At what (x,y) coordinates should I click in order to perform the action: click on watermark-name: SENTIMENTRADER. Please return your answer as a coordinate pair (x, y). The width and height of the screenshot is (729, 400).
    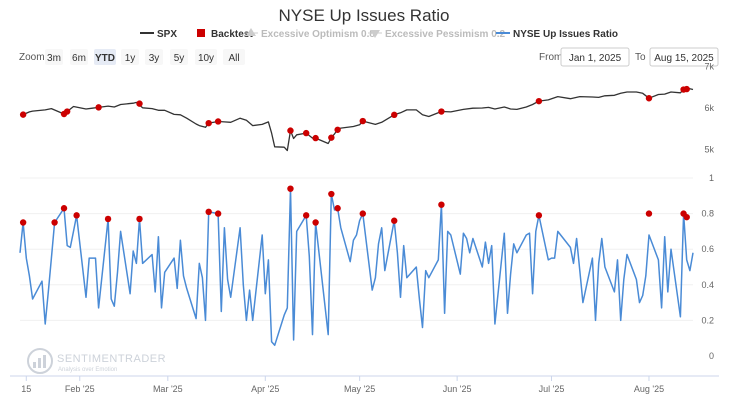
    Looking at the image, I should click on (111, 359).